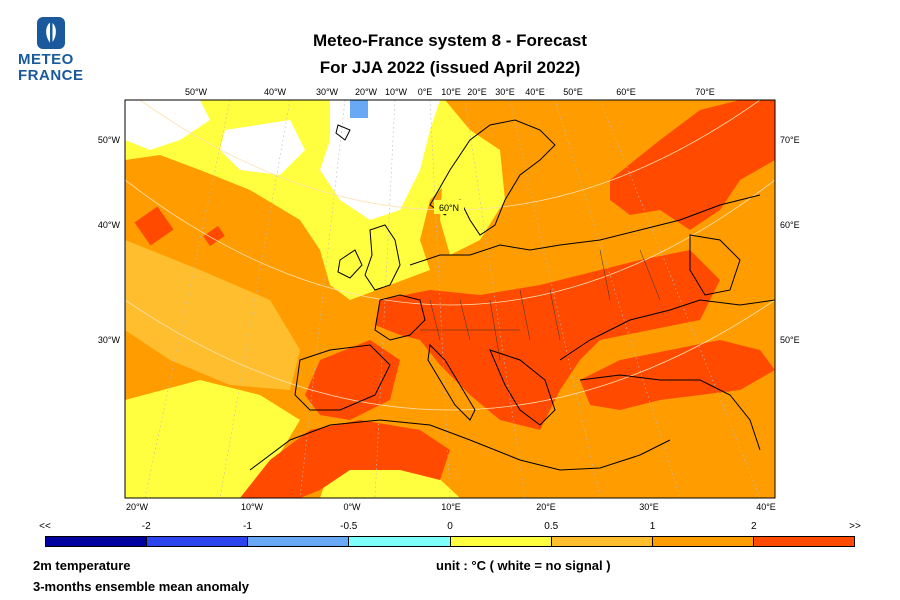 This screenshot has height=600, width=900. I want to click on map-subtitle: For JJA 2022 (issued April 2022), so click(450, 67).